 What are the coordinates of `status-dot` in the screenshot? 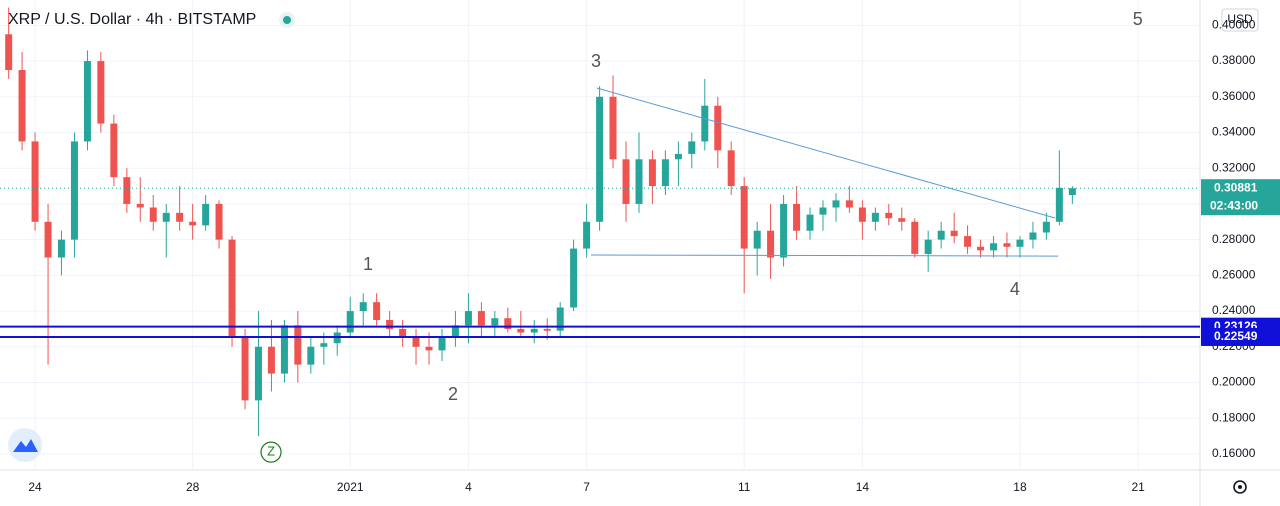 It's located at (287, 20).